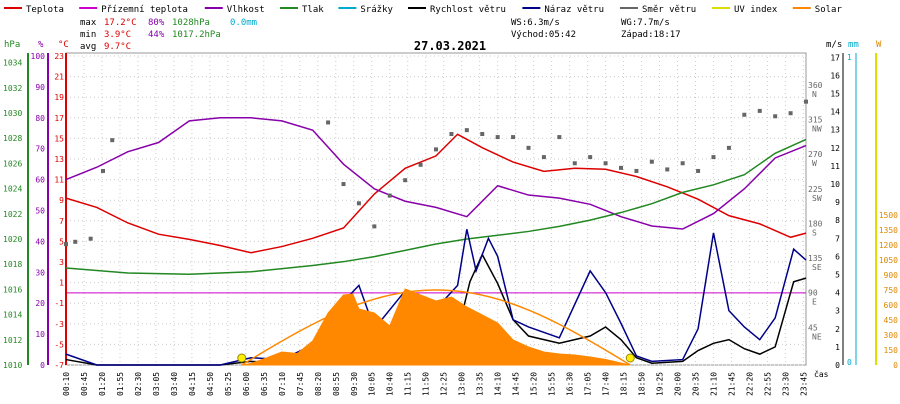  I want to click on stat-min-press: 1017.2hPa, so click(196, 35).